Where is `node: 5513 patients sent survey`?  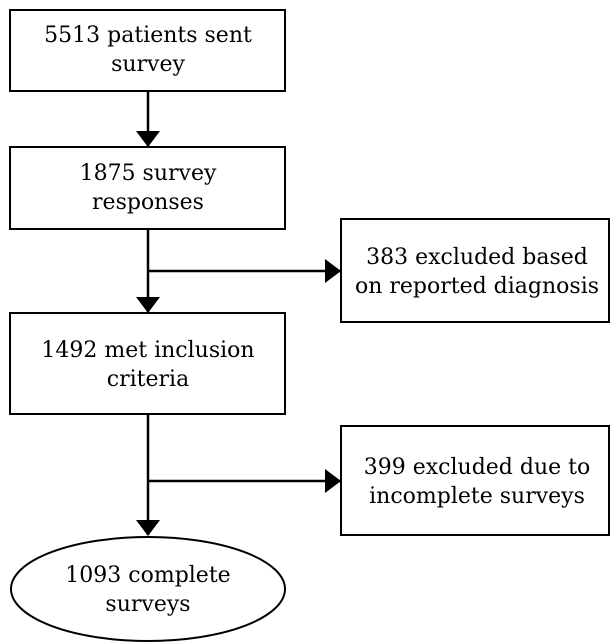
node: 5513 patients sent survey is located at coordinates (147, 50).